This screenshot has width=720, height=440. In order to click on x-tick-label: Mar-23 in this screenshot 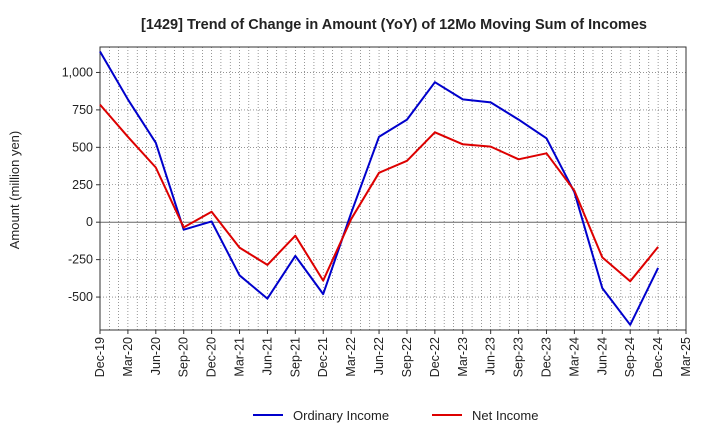, I will do `click(463, 357)`.